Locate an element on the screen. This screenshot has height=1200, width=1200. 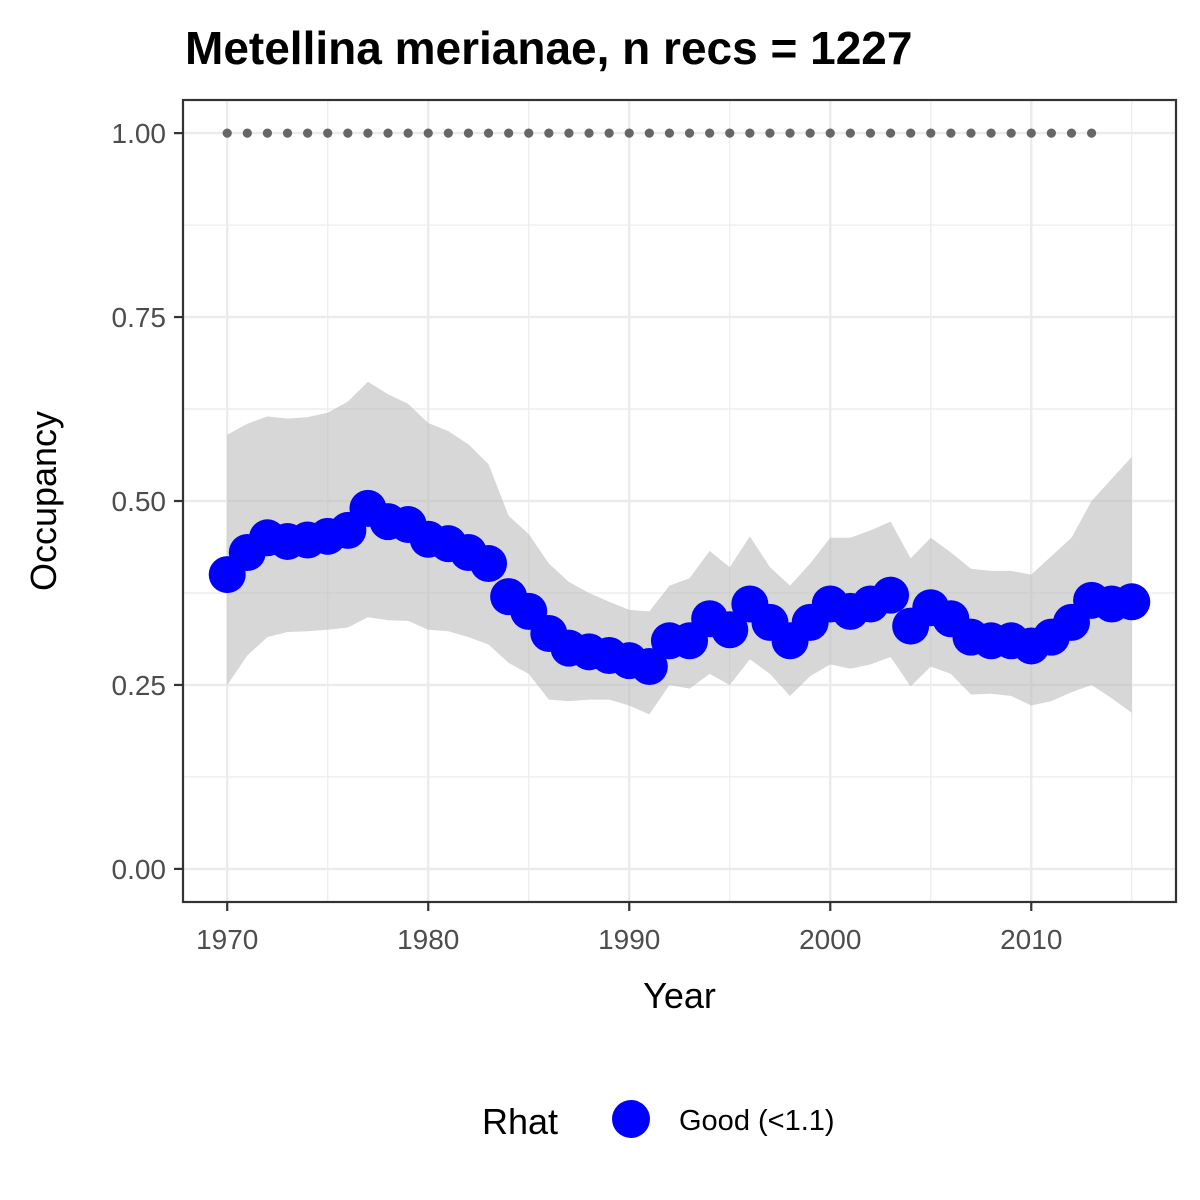
x-axis: 1970 1980 1990 2000 2010 is located at coordinates (629, 928).